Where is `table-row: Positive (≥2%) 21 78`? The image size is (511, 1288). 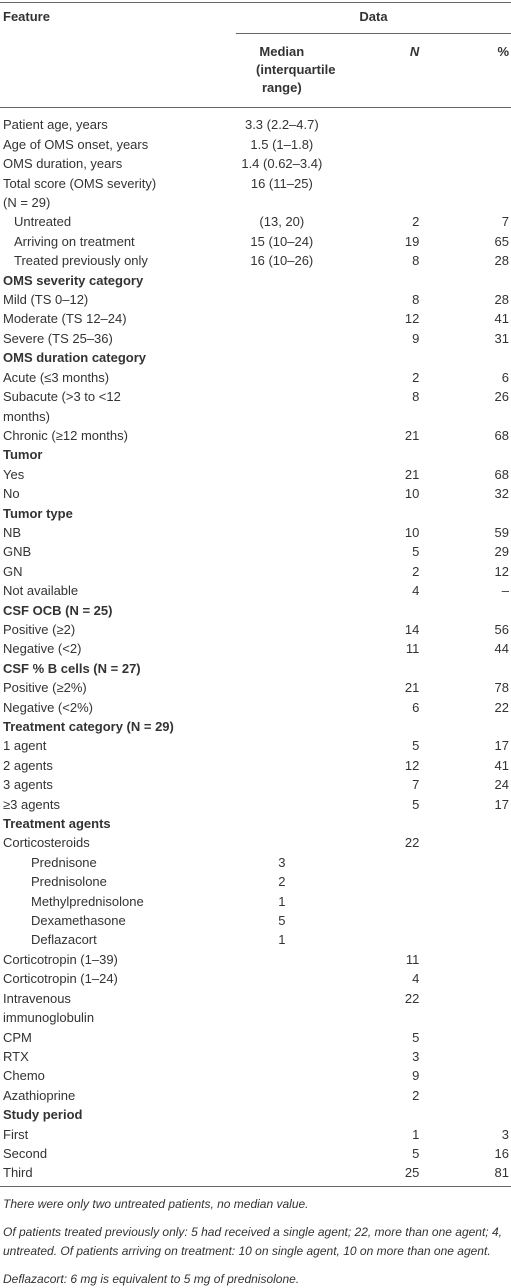
table-row: Positive (≥2%) 21 78 is located at coordinates (255, 687).